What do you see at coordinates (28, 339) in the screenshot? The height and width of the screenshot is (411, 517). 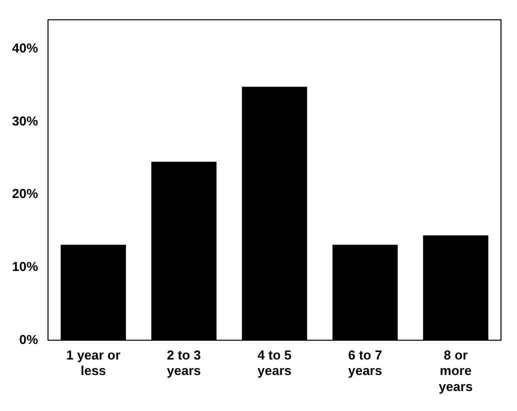 I see `y-tick-label: 0%` at bounding box center [28, 339].